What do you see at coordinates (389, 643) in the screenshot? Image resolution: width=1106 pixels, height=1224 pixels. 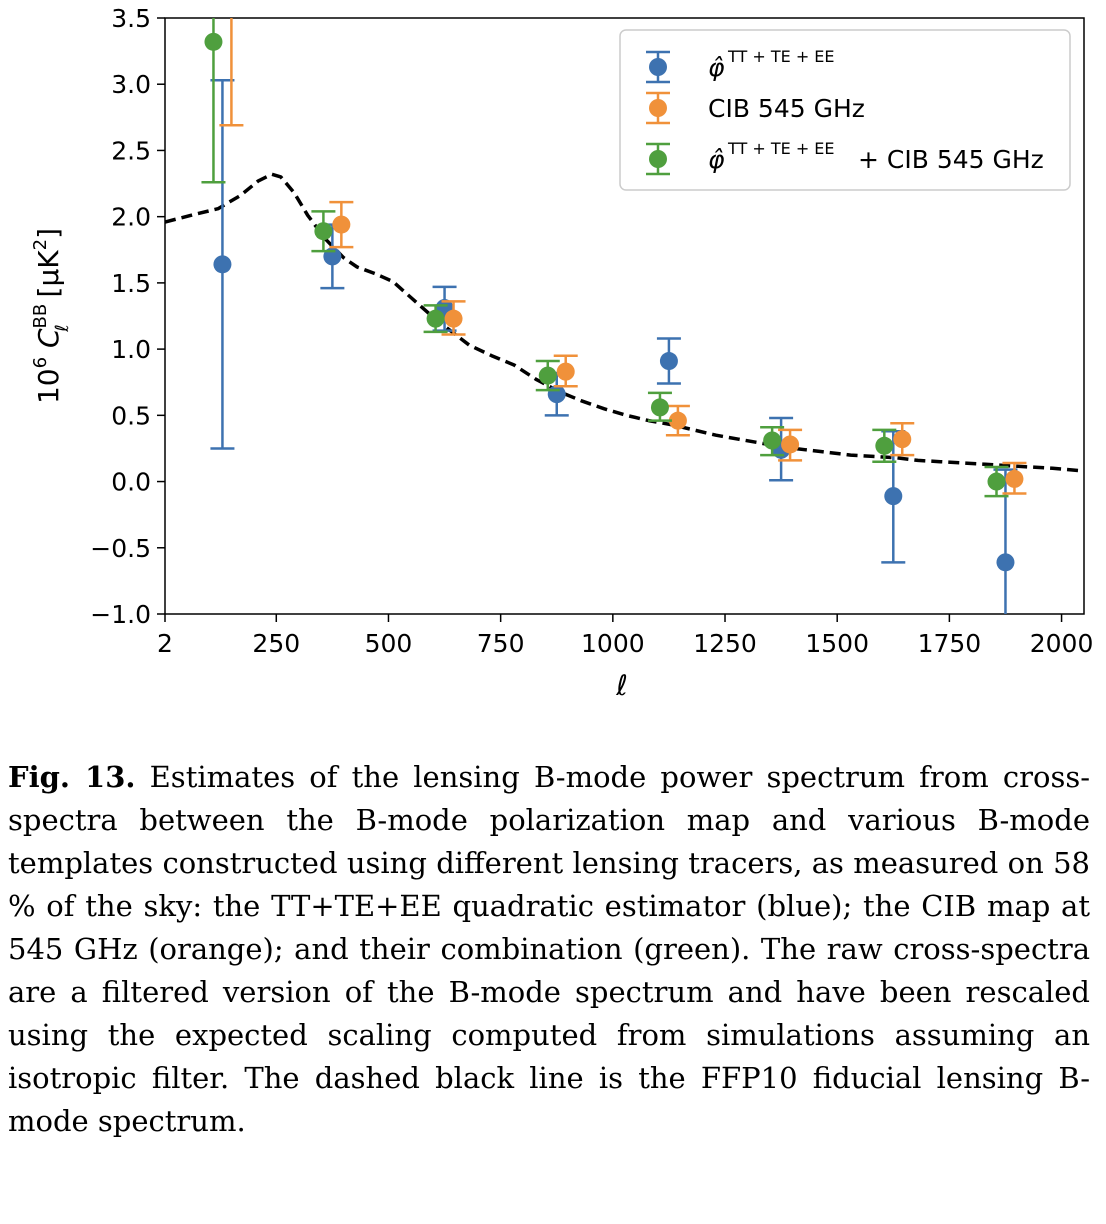 I see `x-tick-label: 500` at bounding box center [389, 643].